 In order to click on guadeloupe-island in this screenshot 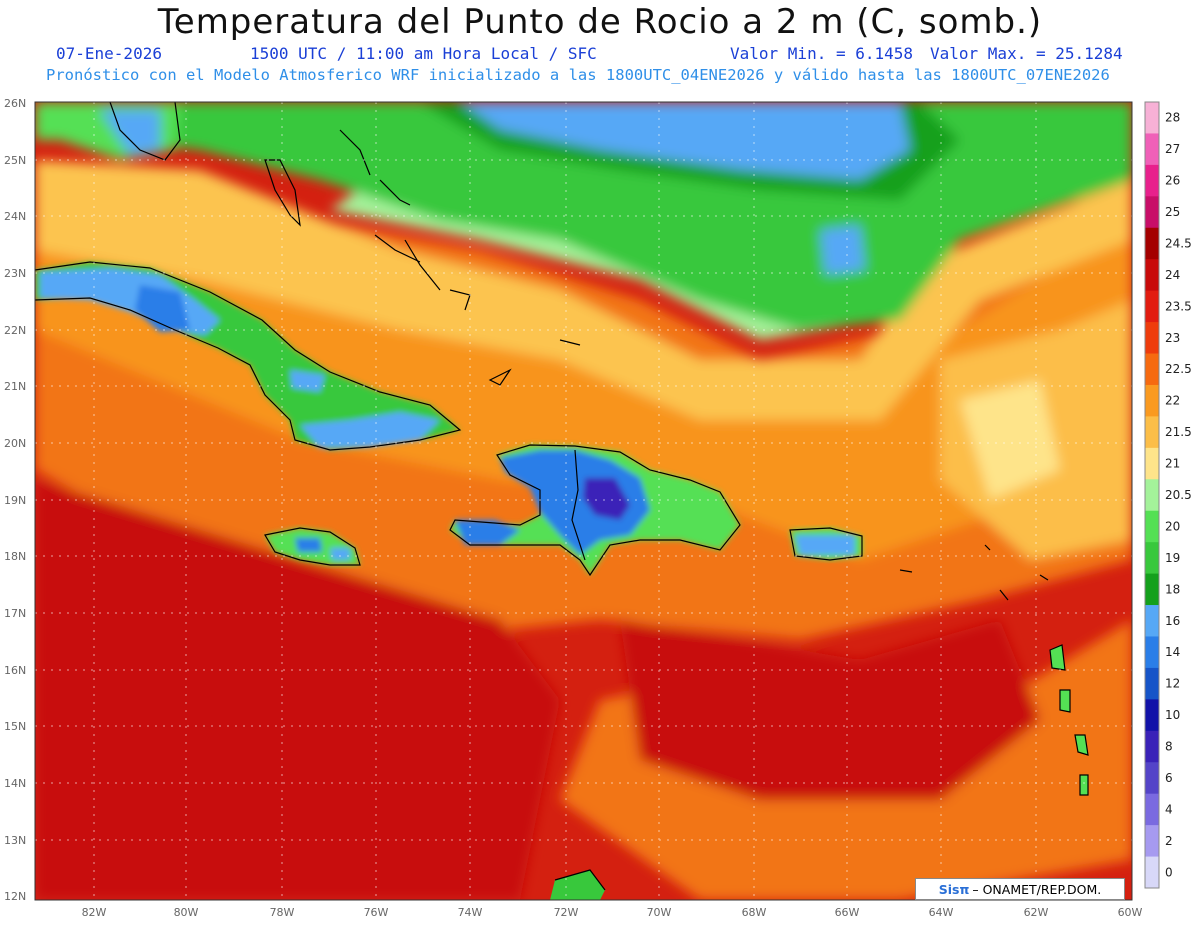, I will do `click(1057, 657)`.